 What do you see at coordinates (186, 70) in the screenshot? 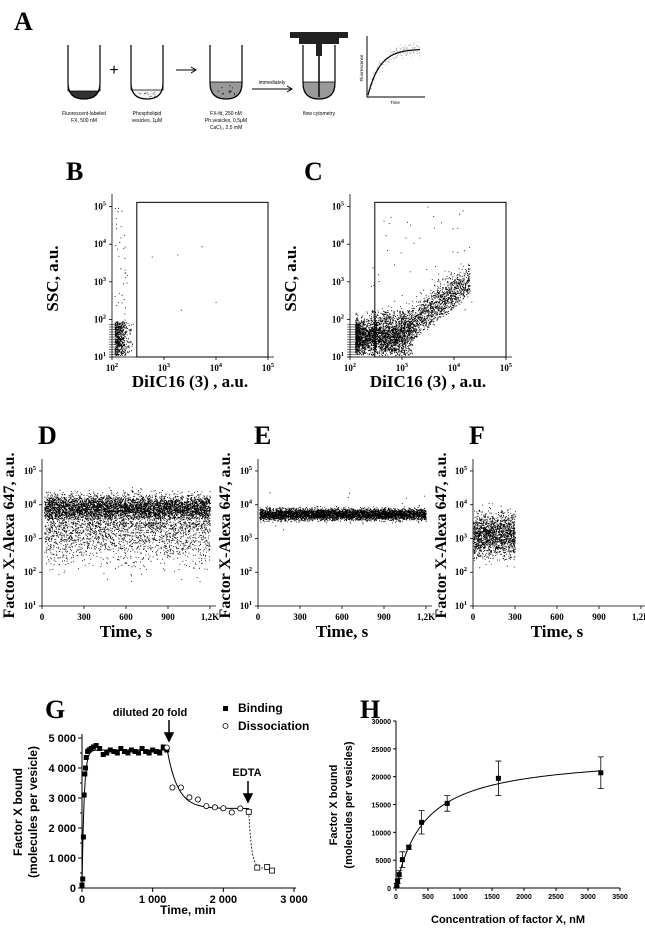
I see `arrow-icon` at bounding box center [186, 70].